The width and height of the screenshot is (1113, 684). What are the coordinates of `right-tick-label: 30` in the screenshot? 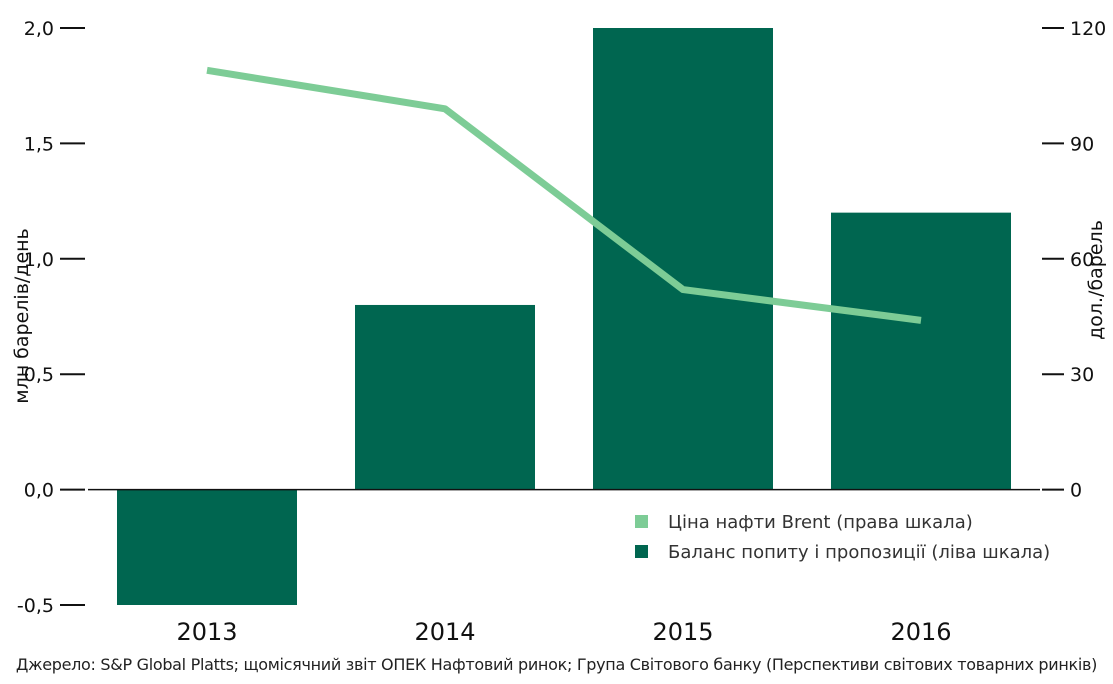 It's located at (1082, 375).